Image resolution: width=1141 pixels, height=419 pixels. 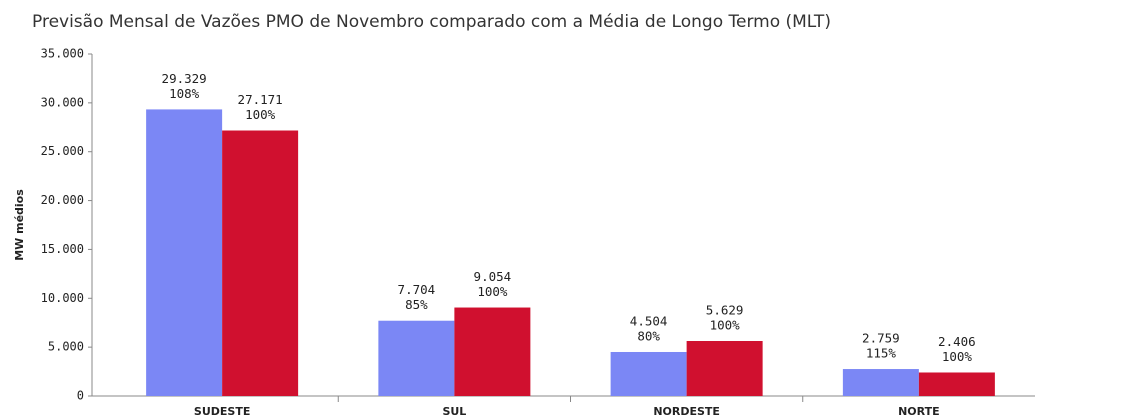 What do you see at coordinates (66, 347) in the screenshot?
I see `y-tick-label: 5.000` at bounding box center [66, 347].